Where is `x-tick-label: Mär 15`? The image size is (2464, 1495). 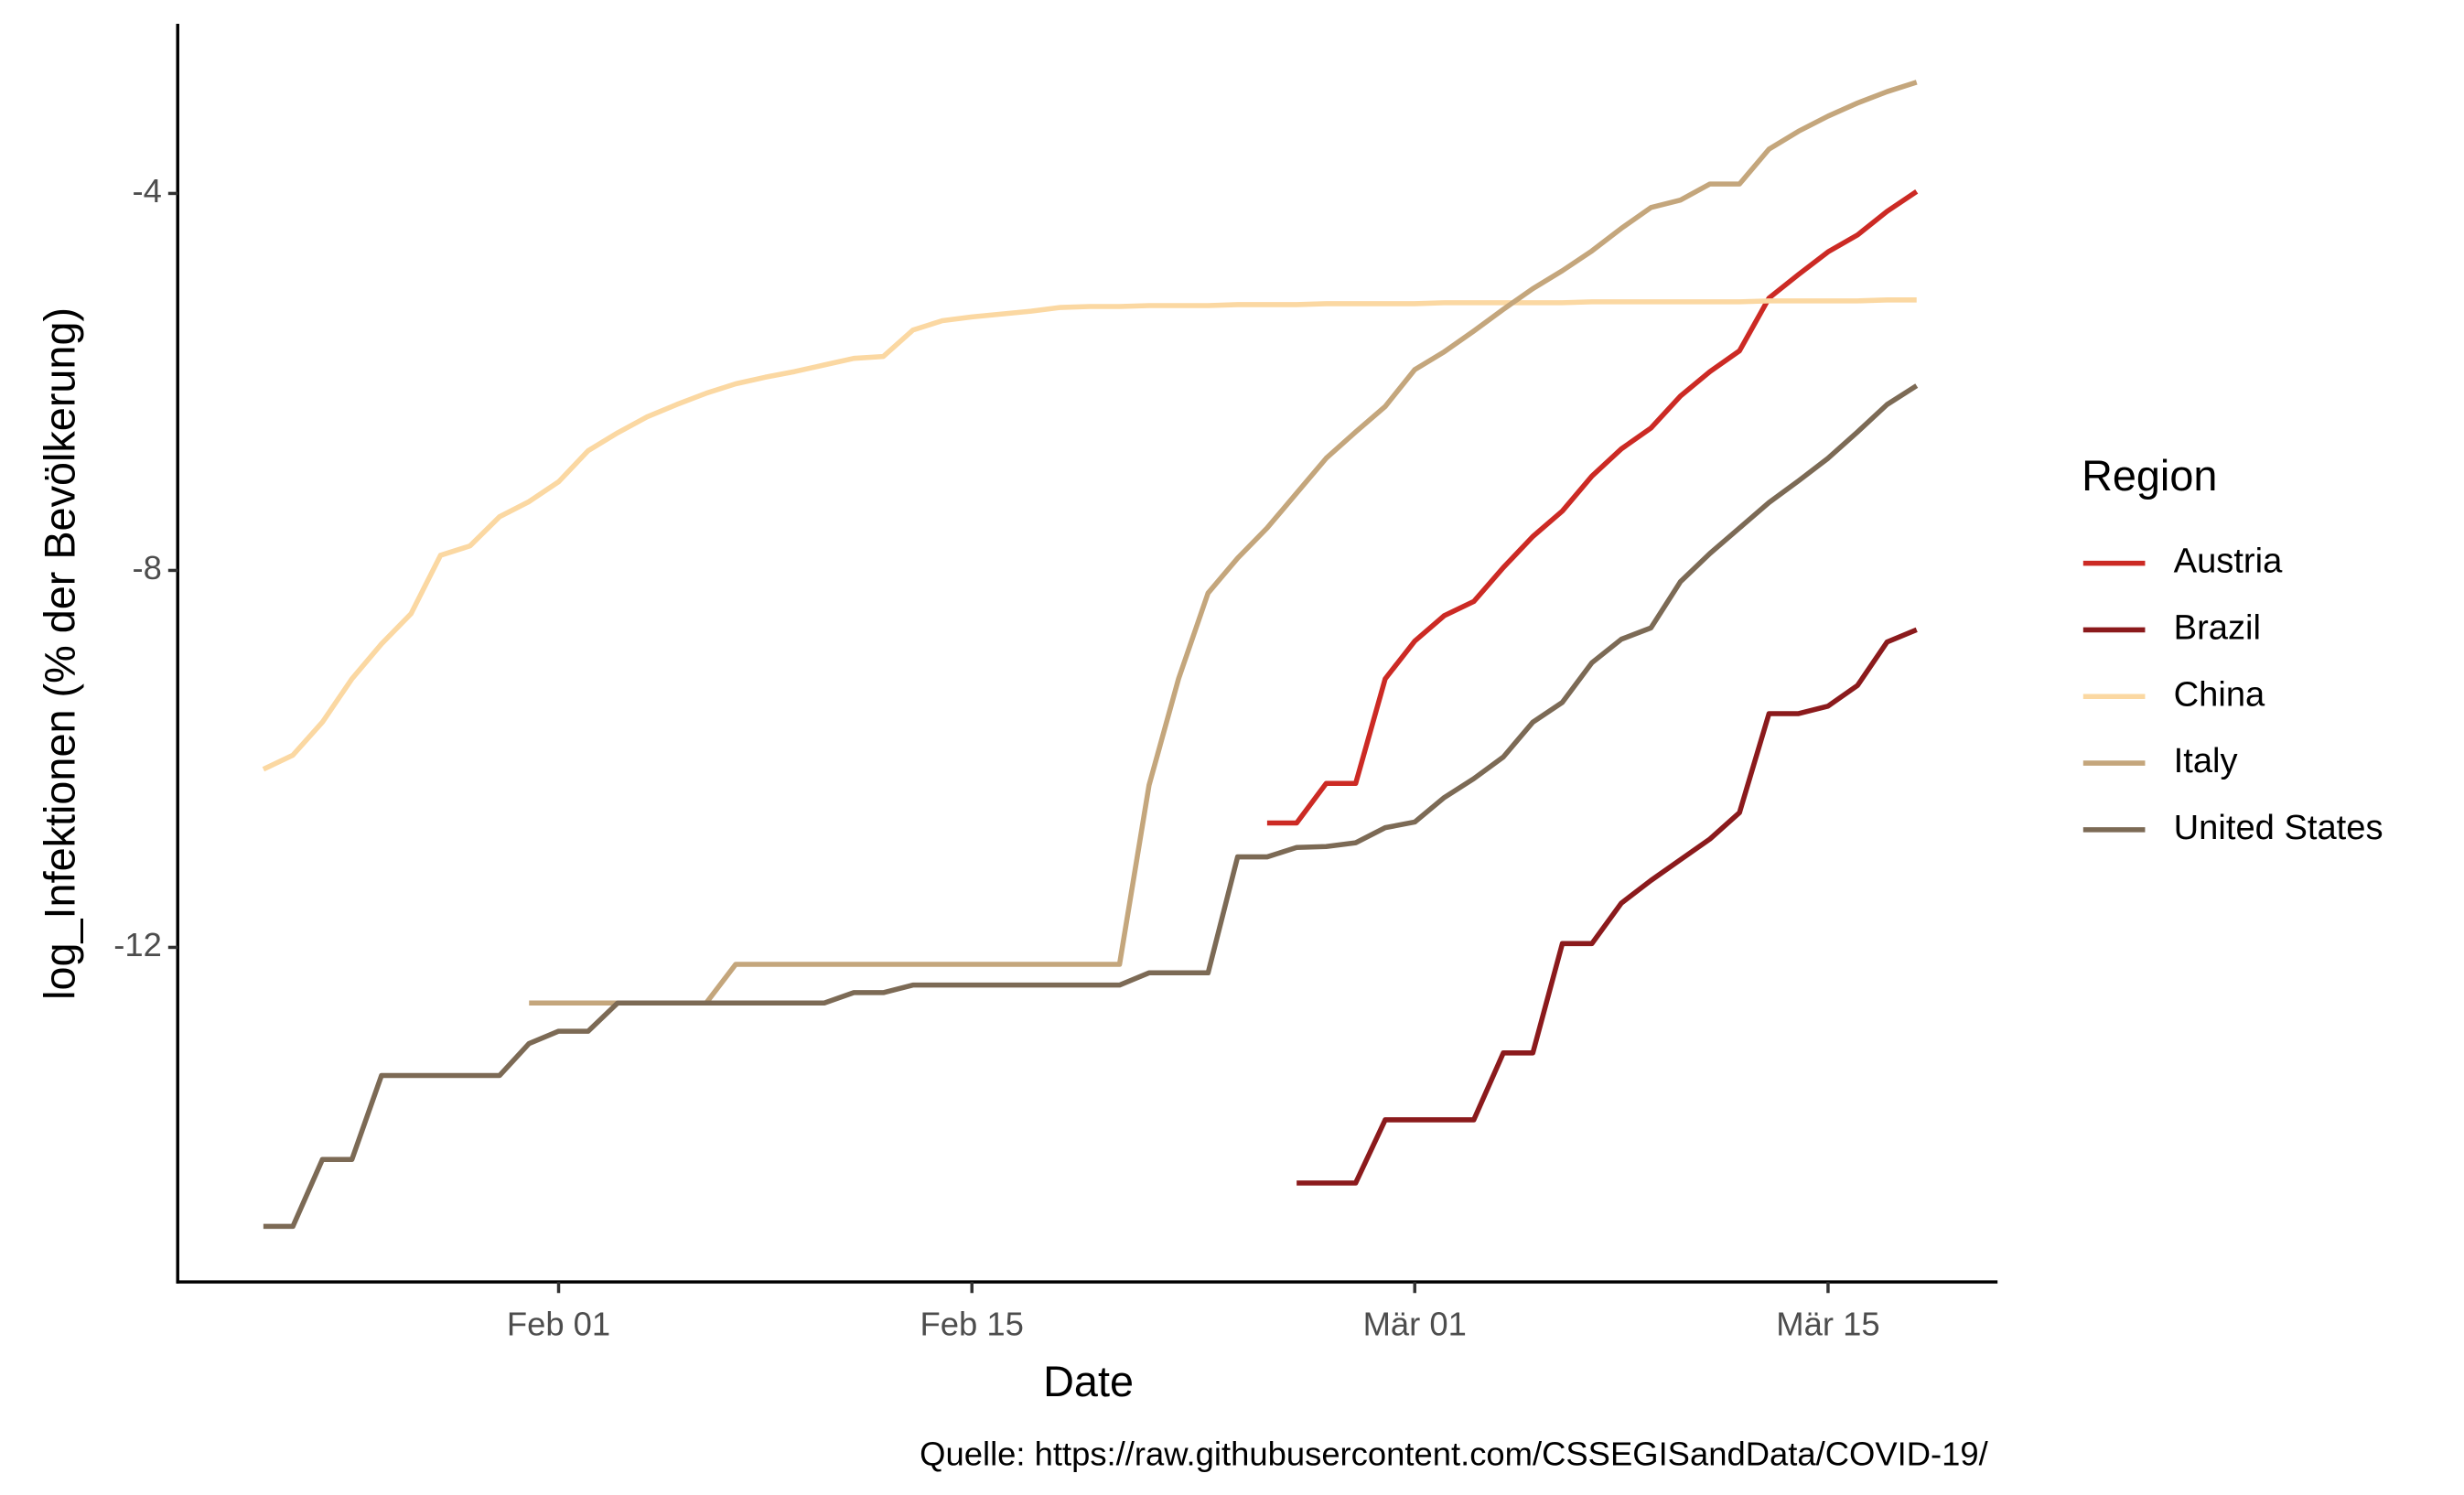
x-tick-label: Mär 15 is located at coordinates (1828, 1323).